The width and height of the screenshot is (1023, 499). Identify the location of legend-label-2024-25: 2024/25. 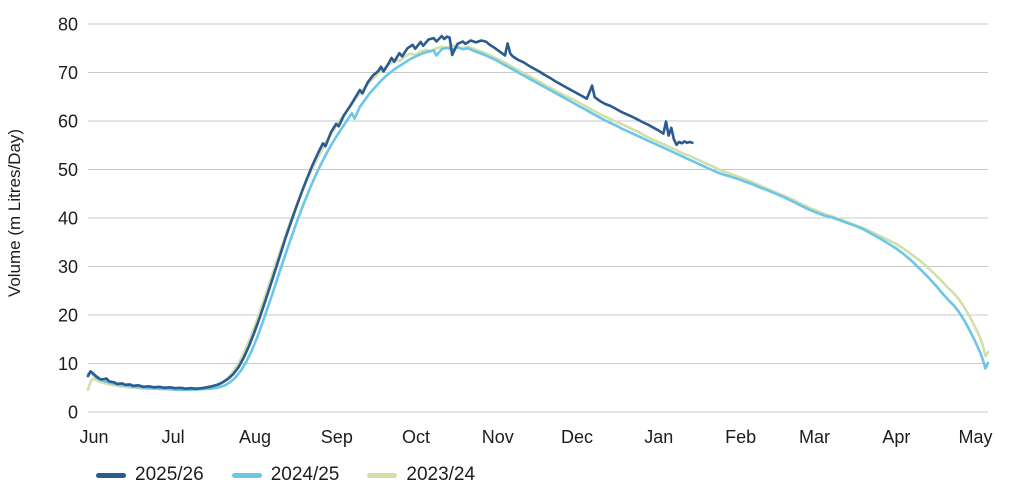
(305, 474).